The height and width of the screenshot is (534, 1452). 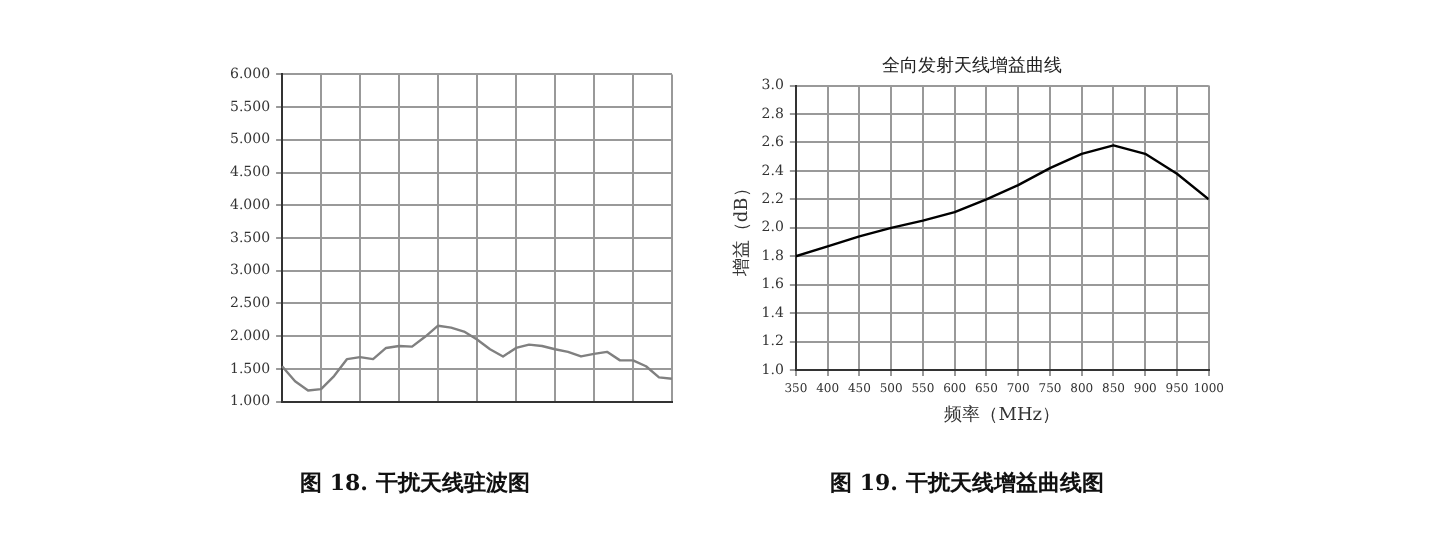 I want to click on caption: 图 18. 干扰天线驻波图, so click(x=415, y=483).